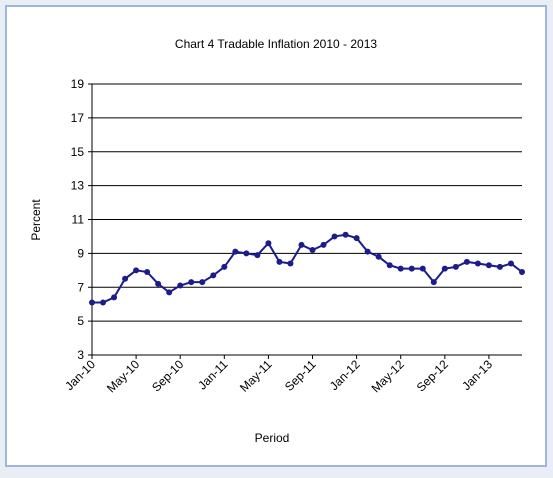 This screenshot has width=553, height=478. What do you see at coordinates (80, 321) in the screenshot?
I see `y-tick-label: 5` at bounding box center [80, 321].